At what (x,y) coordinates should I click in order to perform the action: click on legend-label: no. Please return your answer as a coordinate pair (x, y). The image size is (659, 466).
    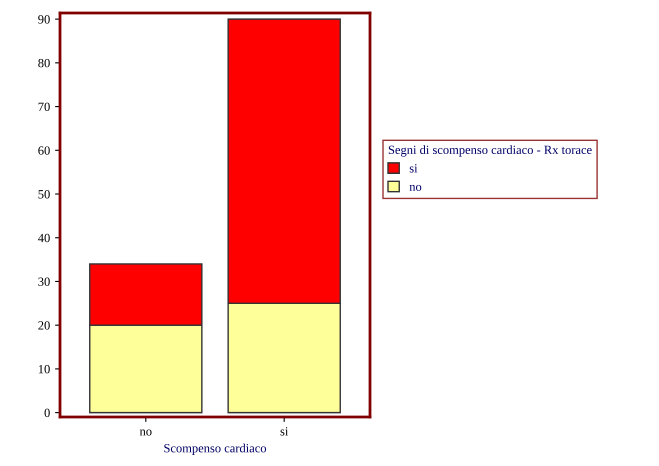
    Looking at the image, I should click on (416, 187).